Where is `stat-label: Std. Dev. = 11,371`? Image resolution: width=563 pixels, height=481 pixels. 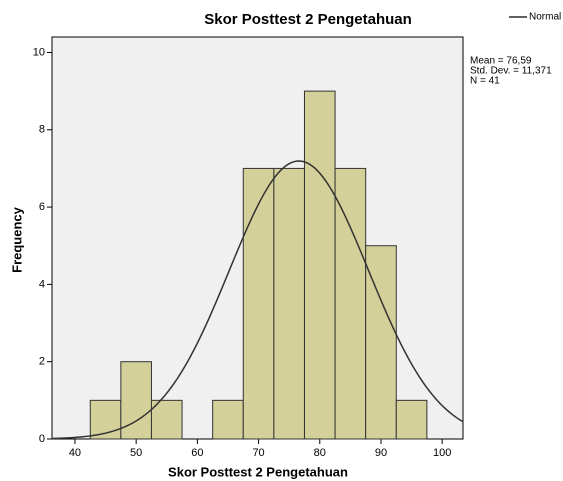 stat-label: Std. Dev. = 11,371 is located at coordinates (511, 71).